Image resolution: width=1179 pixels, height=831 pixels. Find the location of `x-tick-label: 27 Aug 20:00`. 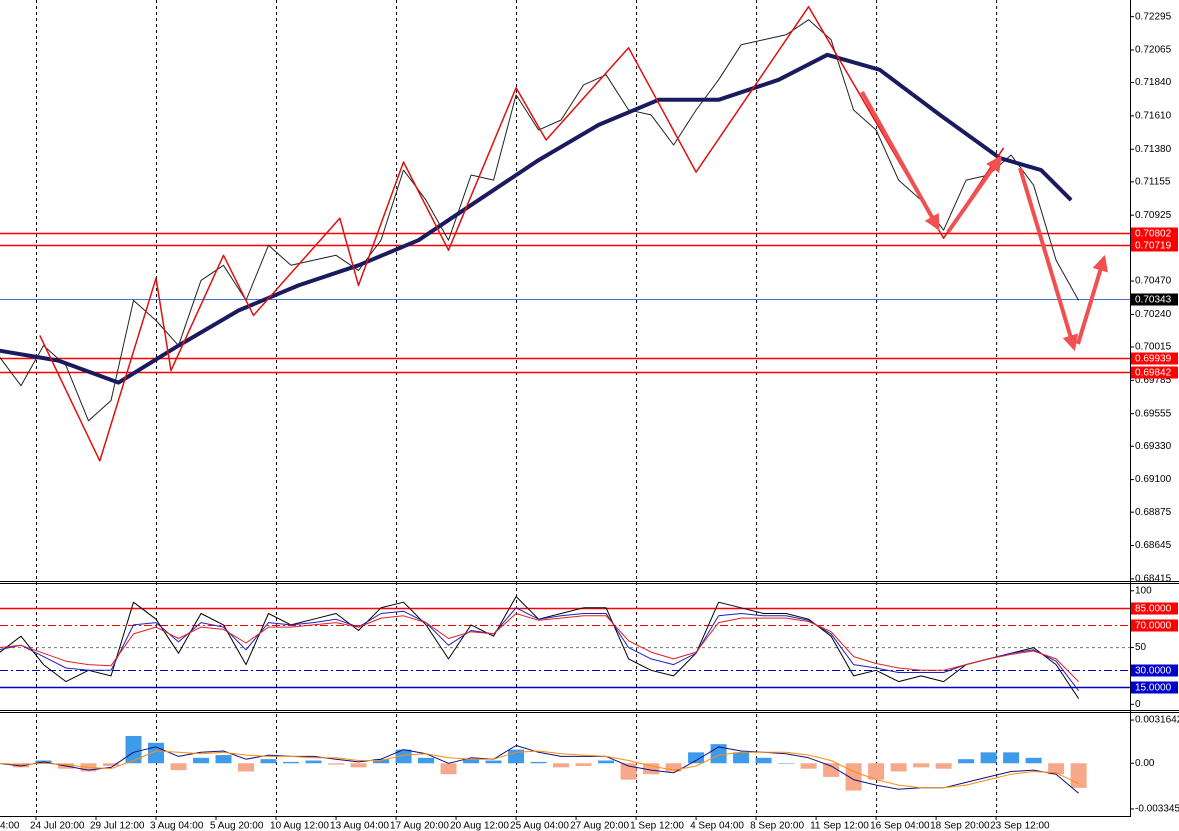

x-tick-label: 27 Aug 20:00 is located at coordinates (599, 826).